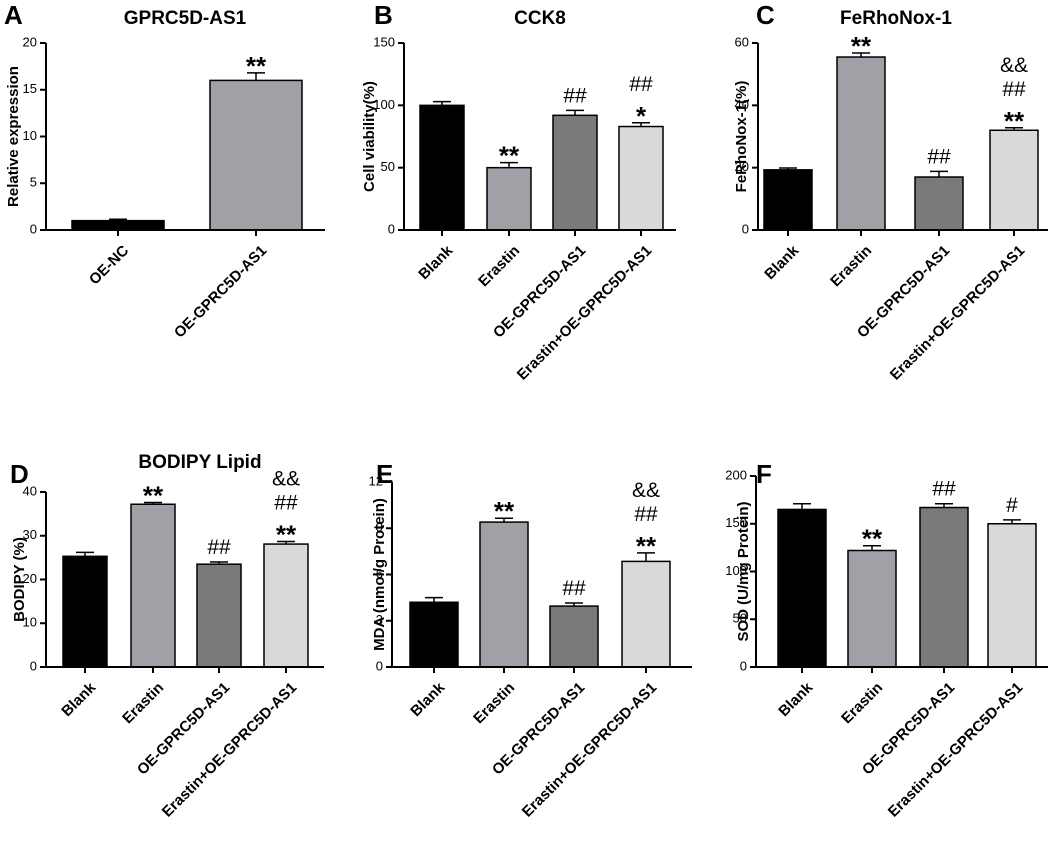 This screenshot has height=859, width=1052. I want to click on y-tick-label-c-2: 40, so click(742, 104).